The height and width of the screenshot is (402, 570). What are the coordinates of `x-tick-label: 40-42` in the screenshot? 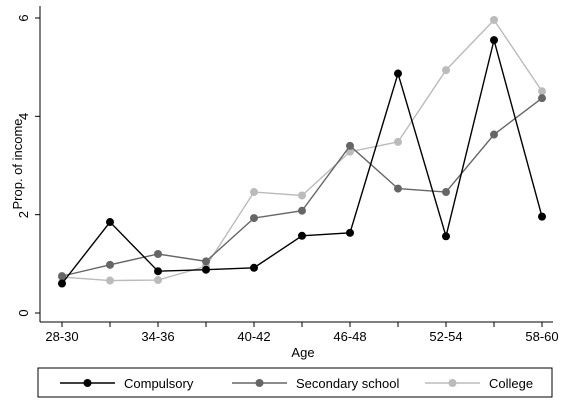 It's located at (253, 336).